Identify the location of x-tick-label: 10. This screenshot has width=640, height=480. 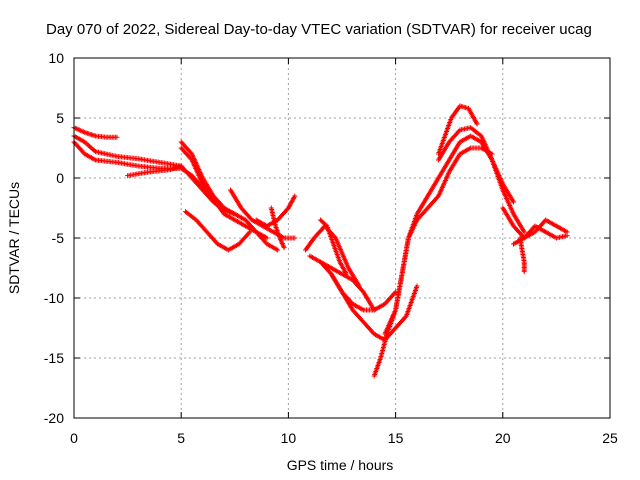
(289, 438).